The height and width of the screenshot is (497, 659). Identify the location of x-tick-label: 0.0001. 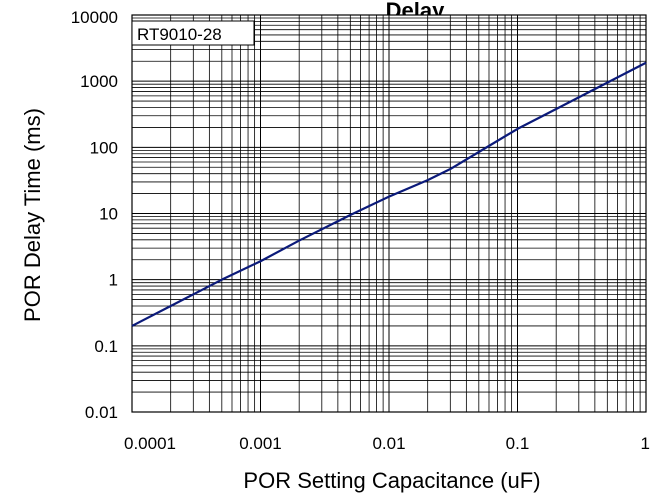
(150, 443).